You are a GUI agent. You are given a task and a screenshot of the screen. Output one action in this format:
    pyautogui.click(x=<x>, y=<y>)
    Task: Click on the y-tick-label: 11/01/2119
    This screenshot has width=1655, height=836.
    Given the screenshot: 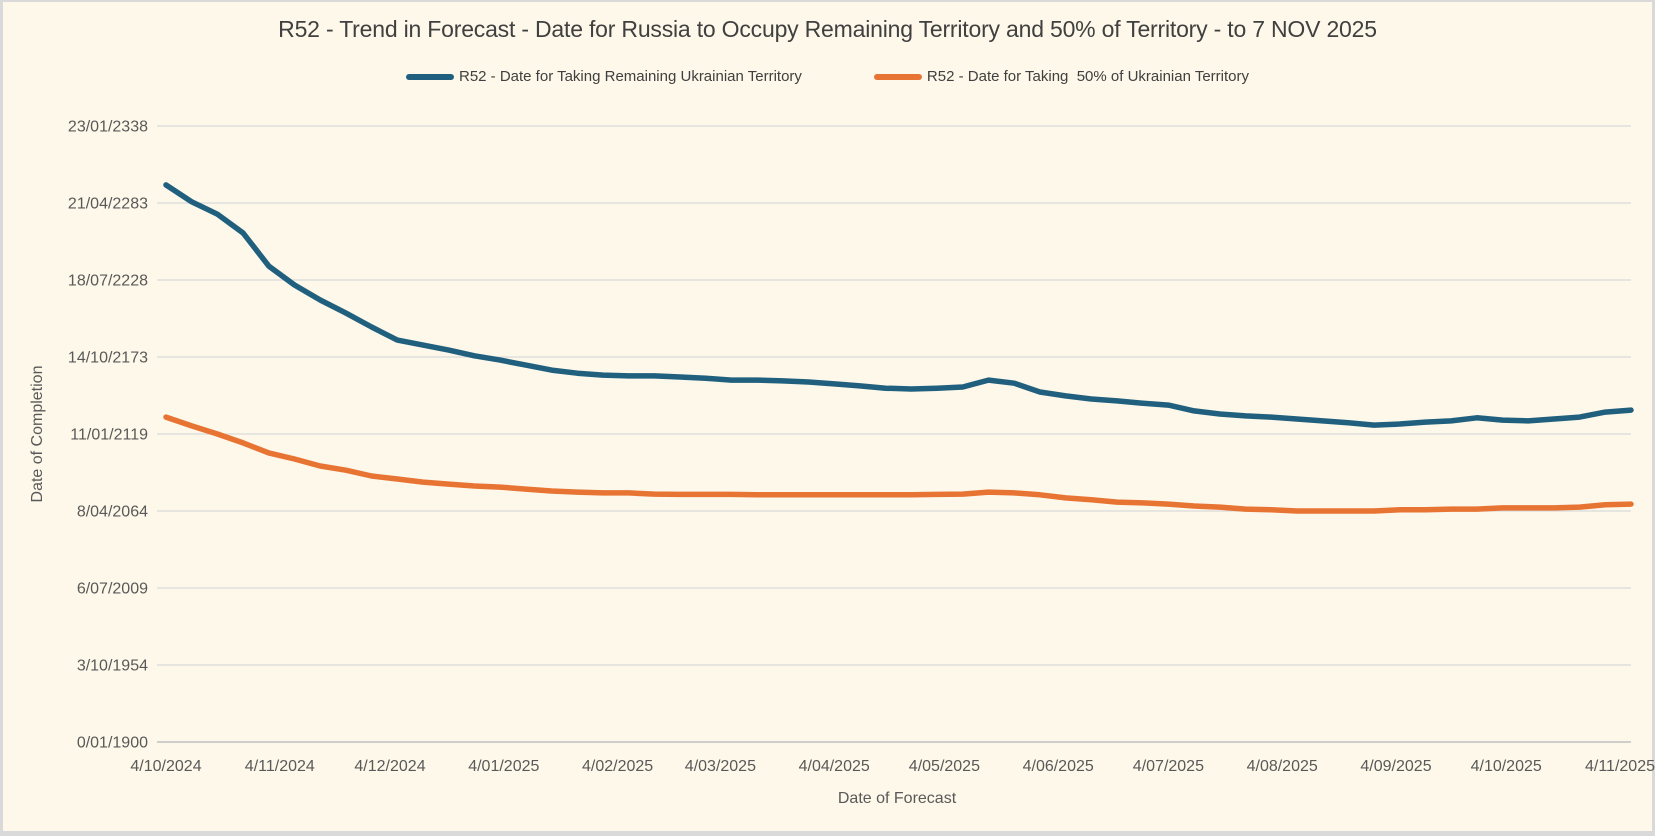 What is the action you would take?
    pyautogui.click(x=109, y=435)
    